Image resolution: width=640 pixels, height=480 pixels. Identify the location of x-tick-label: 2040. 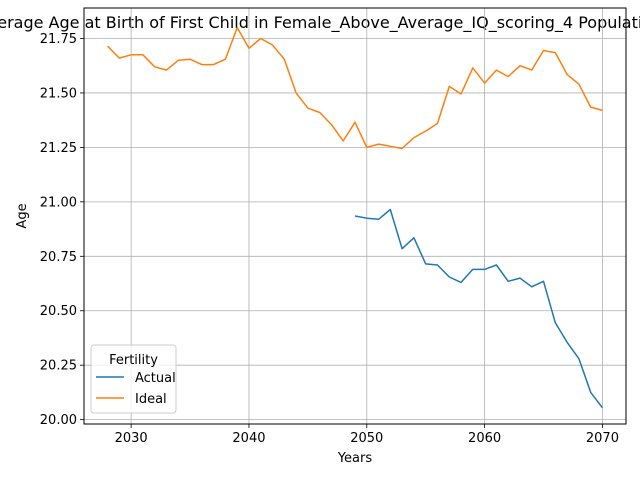
(248, 438).